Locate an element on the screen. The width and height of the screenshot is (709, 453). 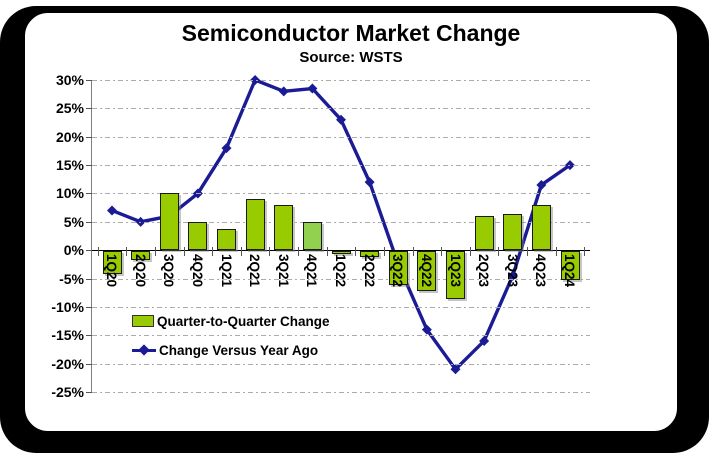
x-axis-label: 1Q22 is located at coordinates (340, 271).